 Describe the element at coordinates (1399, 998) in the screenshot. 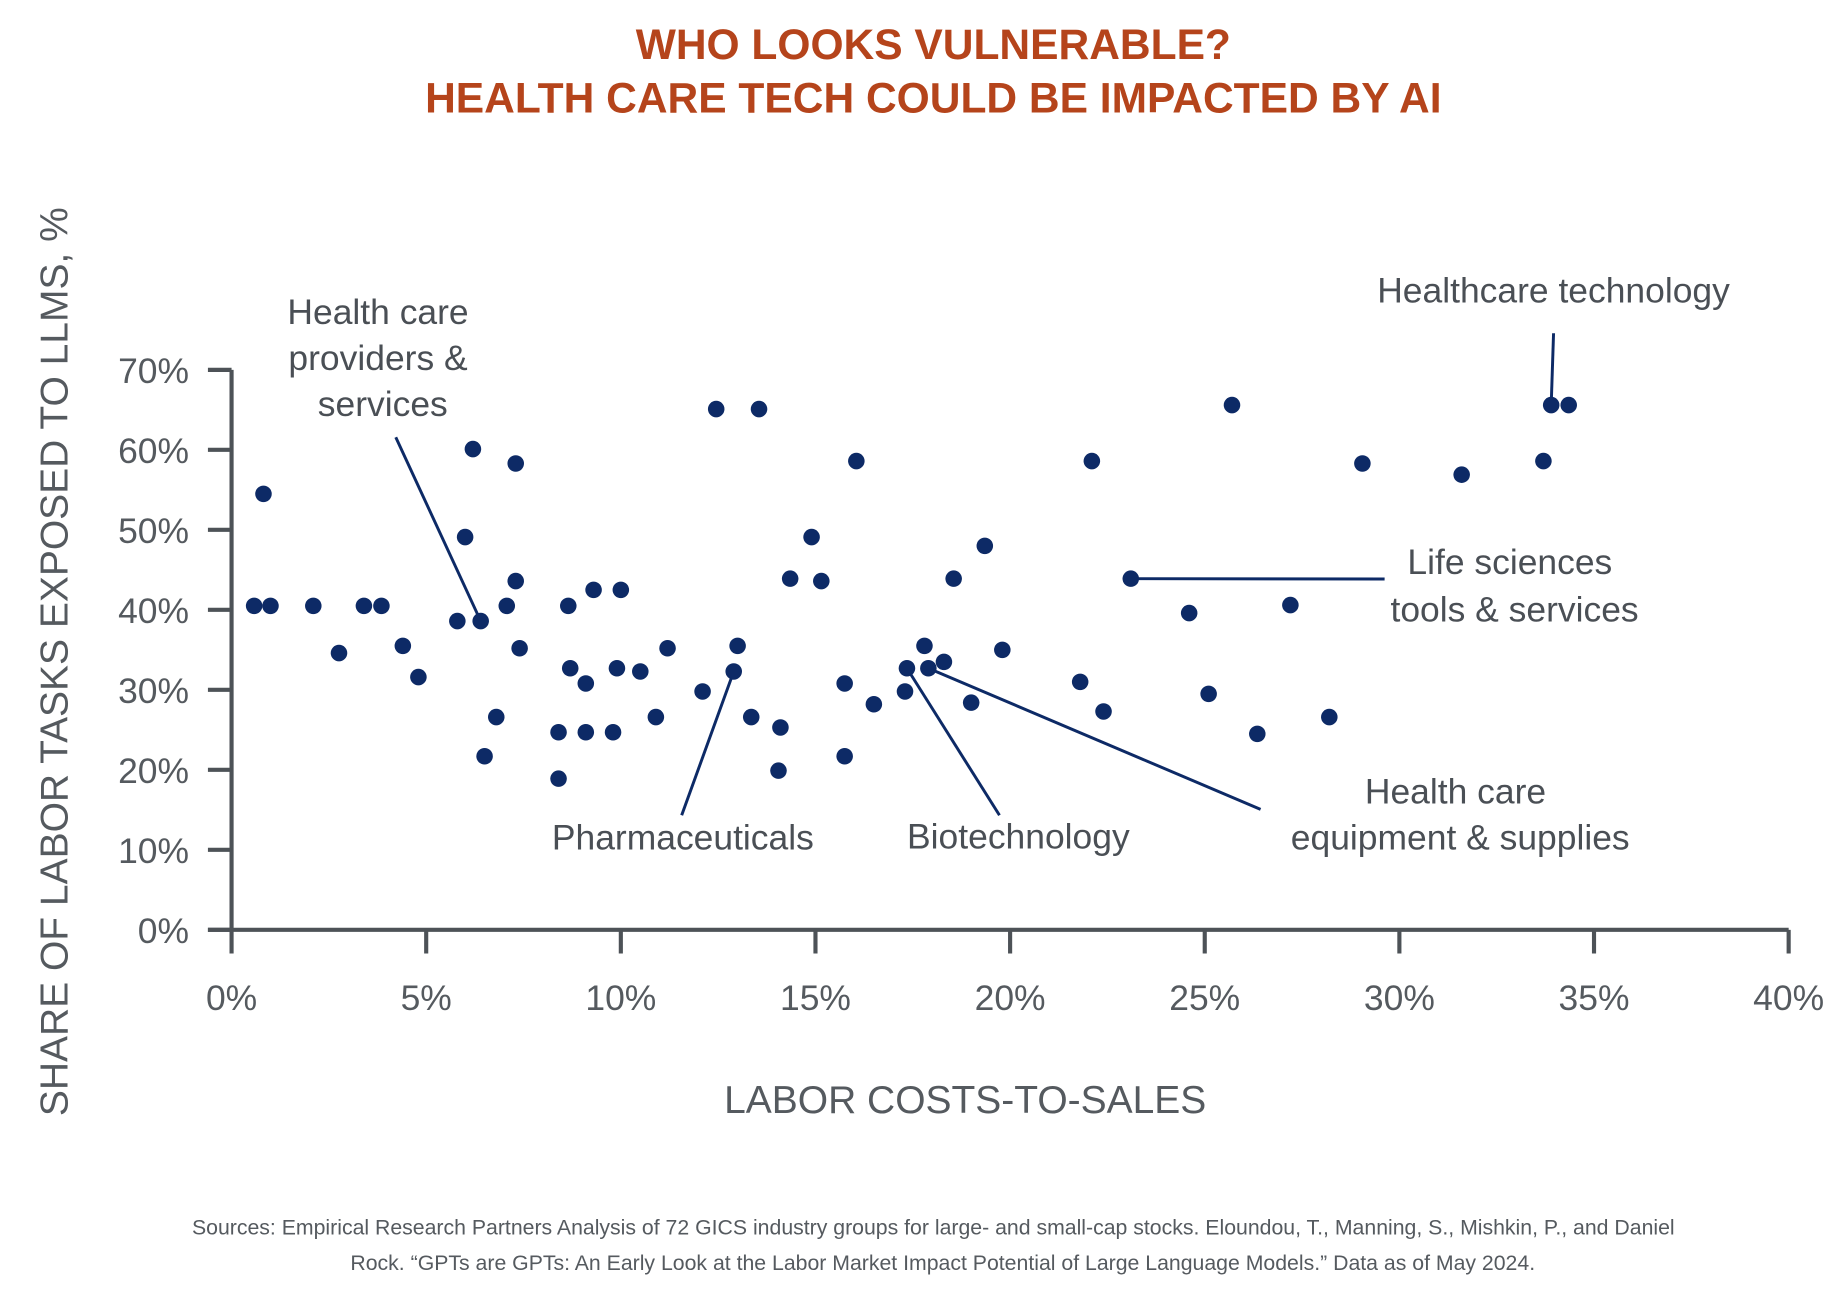

I see `x-tick-label: 30%` at that location.